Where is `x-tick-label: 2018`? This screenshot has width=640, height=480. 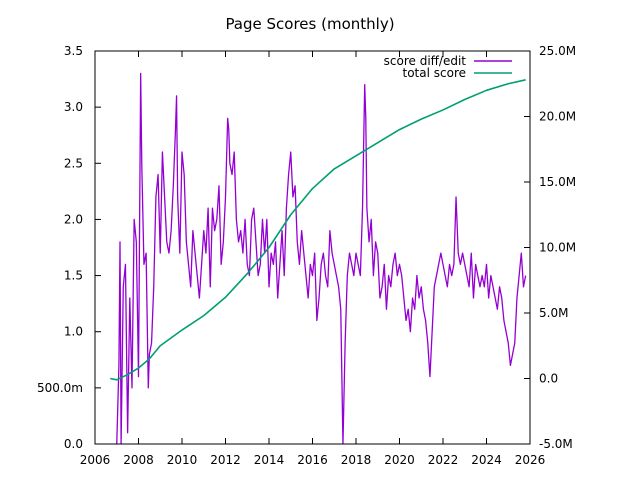 x-tick-label: 2018 is located at coordinates (356, 460).